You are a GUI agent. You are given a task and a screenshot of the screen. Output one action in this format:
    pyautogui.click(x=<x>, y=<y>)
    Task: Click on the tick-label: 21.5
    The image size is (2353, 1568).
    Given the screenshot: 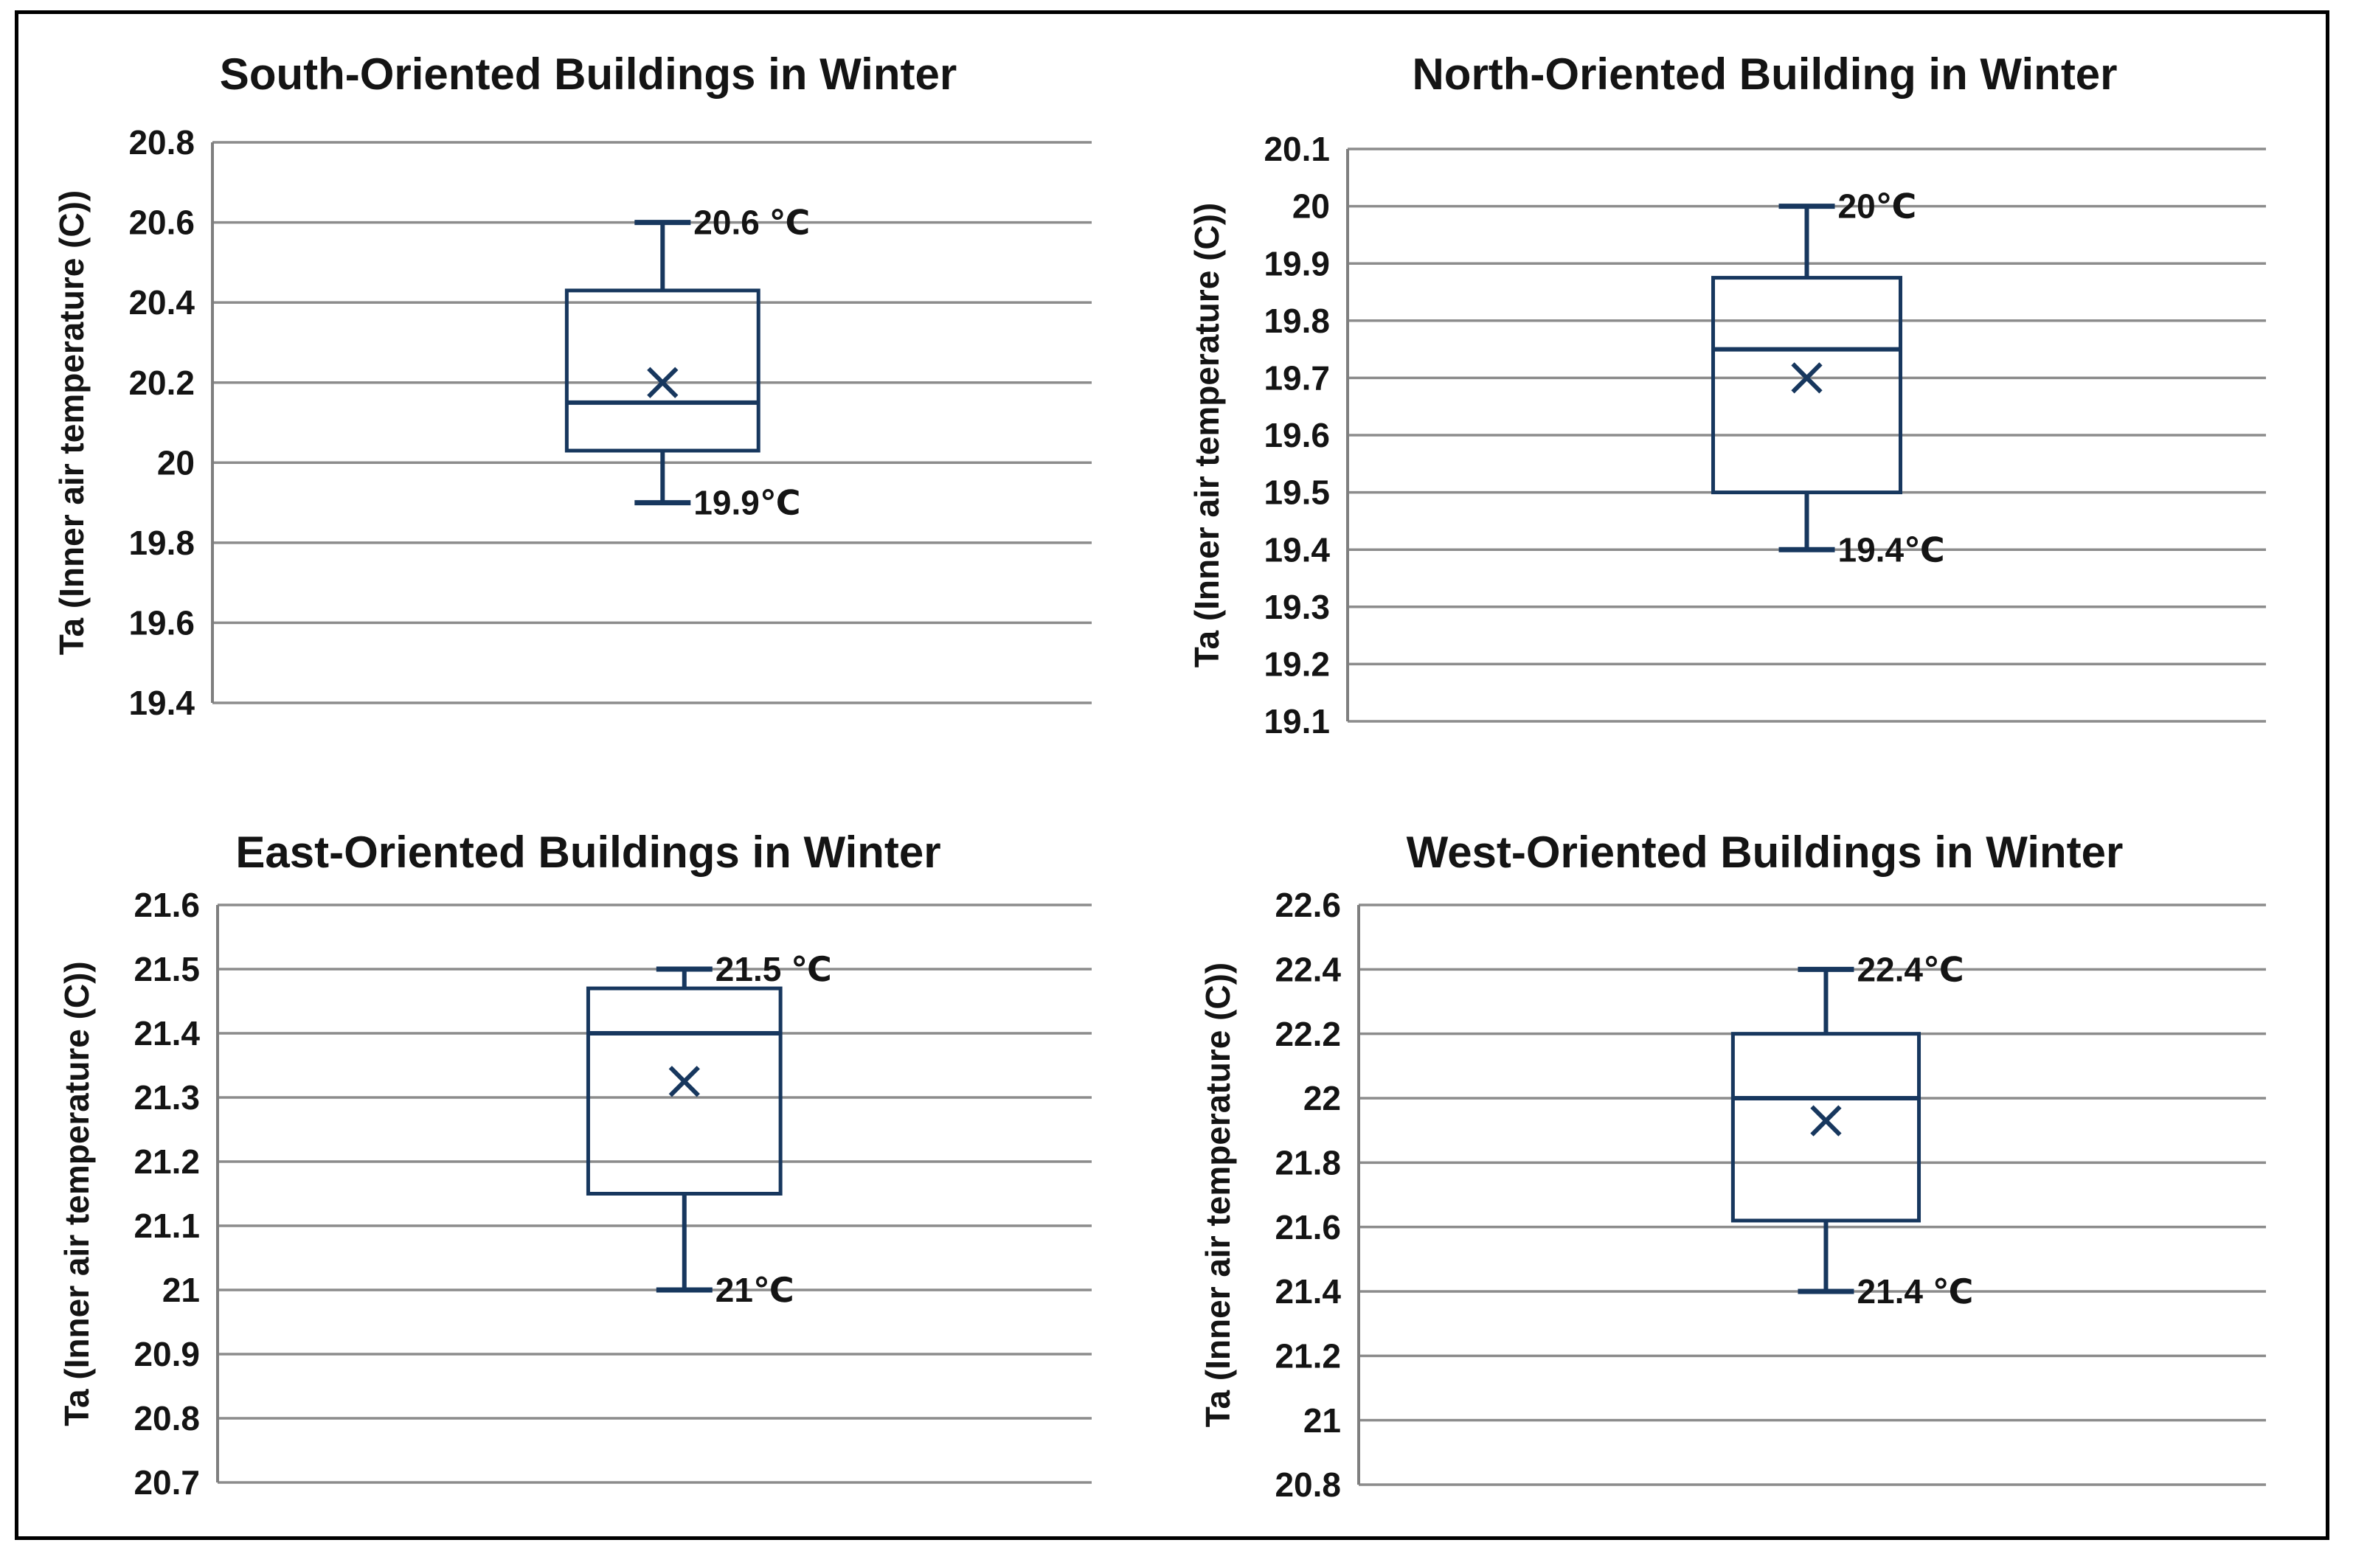 What is the action you would take?
    pyautogui.click(x=167, y=969)
    